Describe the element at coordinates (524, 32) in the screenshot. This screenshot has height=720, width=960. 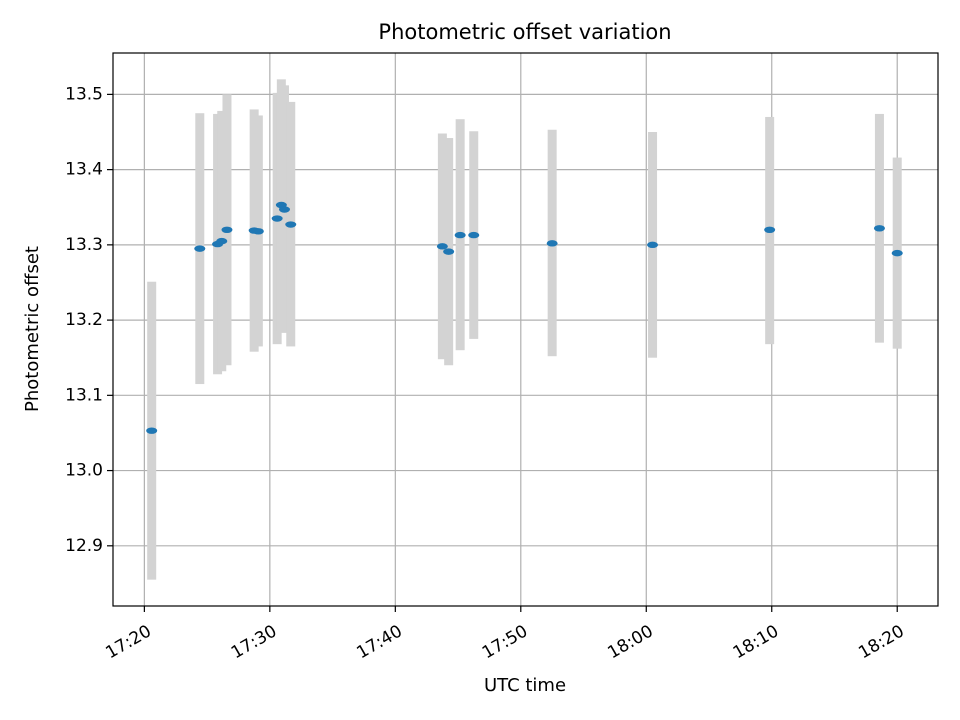
I see `chart-title: Photometric offset variation` at that location.